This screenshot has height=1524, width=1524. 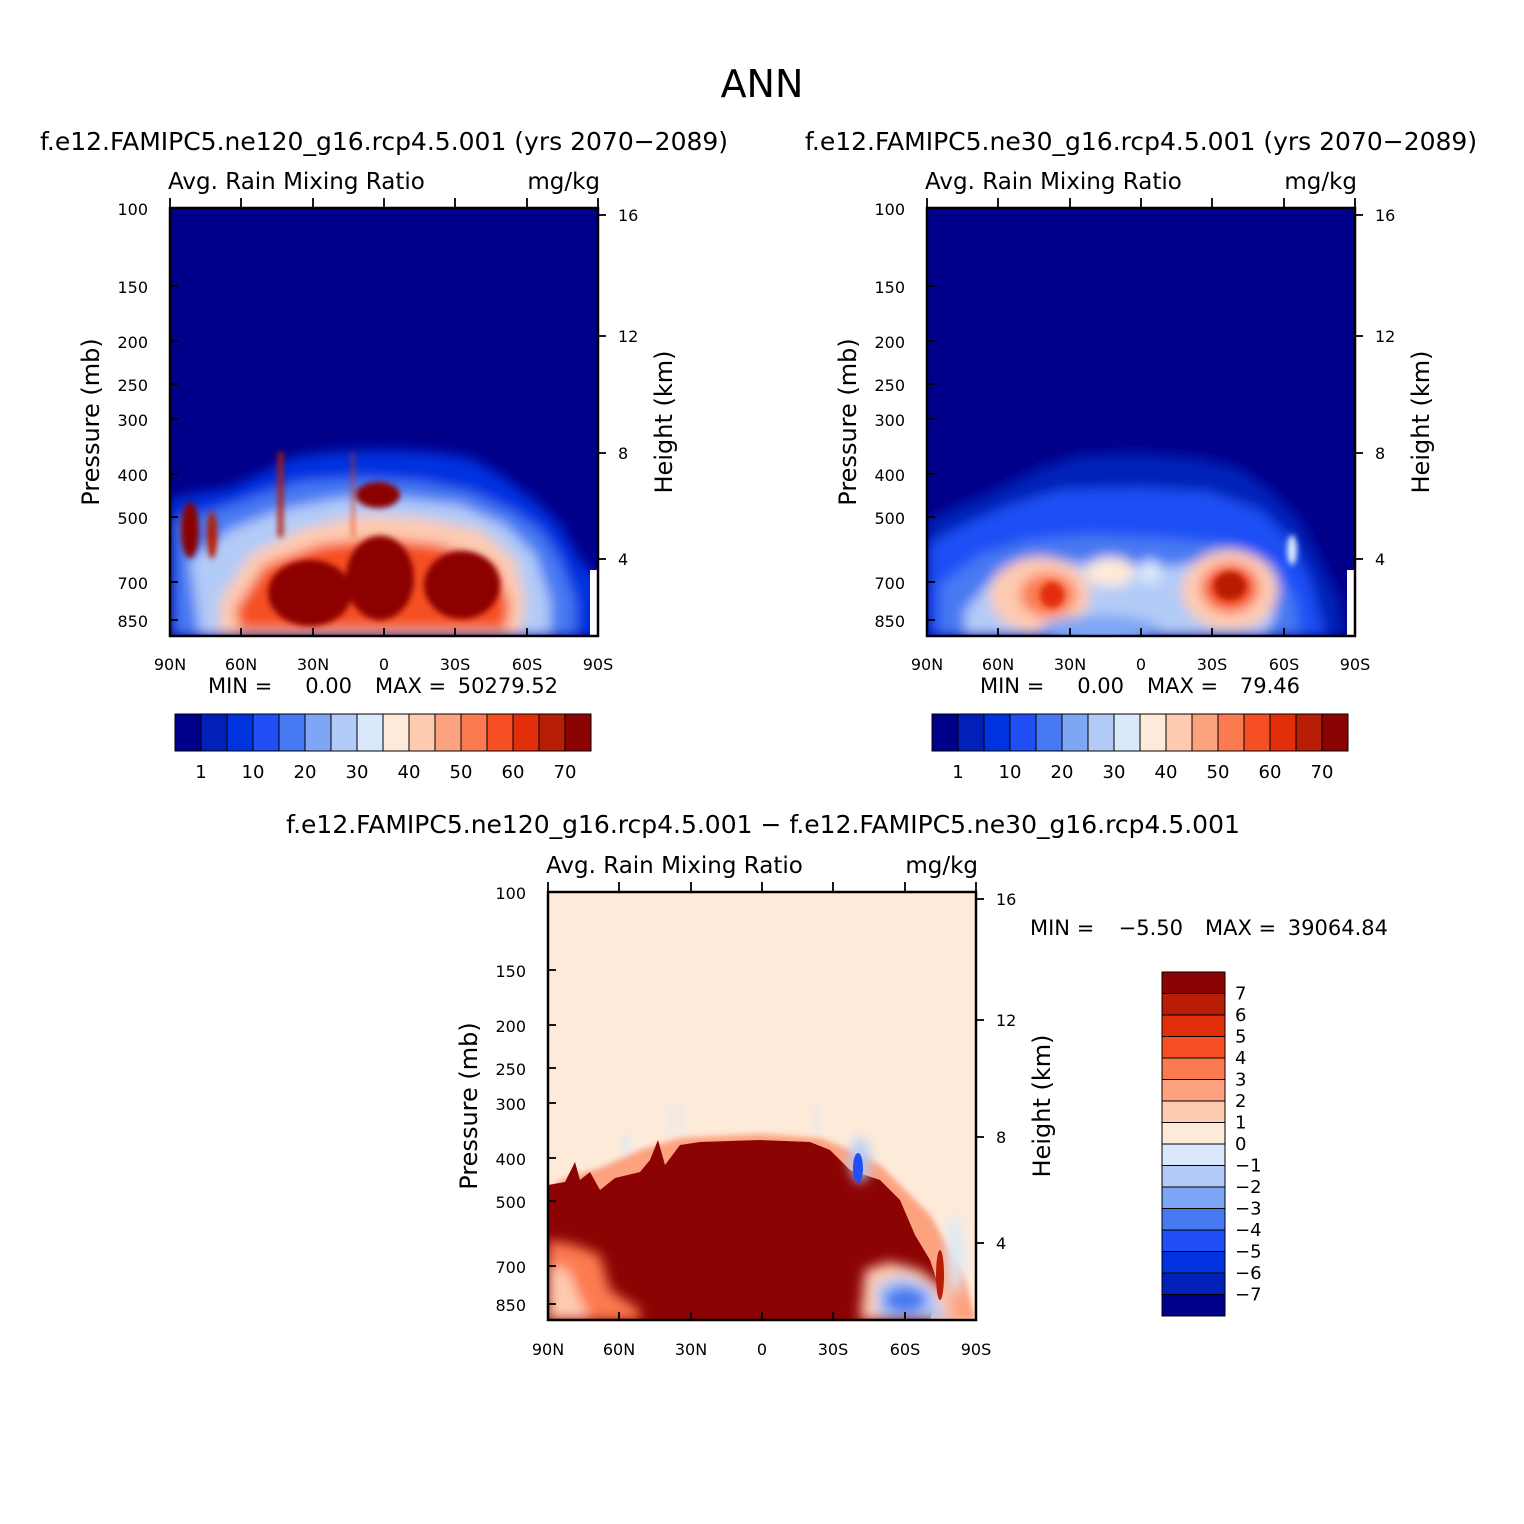 I want to click on x-axis: 90N 60N 30N 0 30S 60S 90S, so click(x=761, y=1120).